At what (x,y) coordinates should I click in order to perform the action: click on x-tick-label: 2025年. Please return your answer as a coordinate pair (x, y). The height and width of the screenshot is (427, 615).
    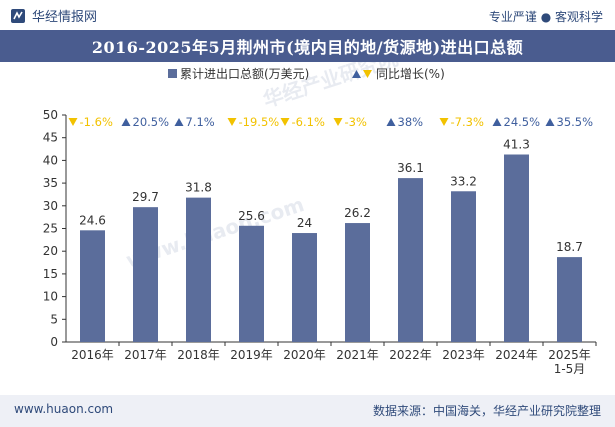
    Looking at the image, I should click on (569, 355).